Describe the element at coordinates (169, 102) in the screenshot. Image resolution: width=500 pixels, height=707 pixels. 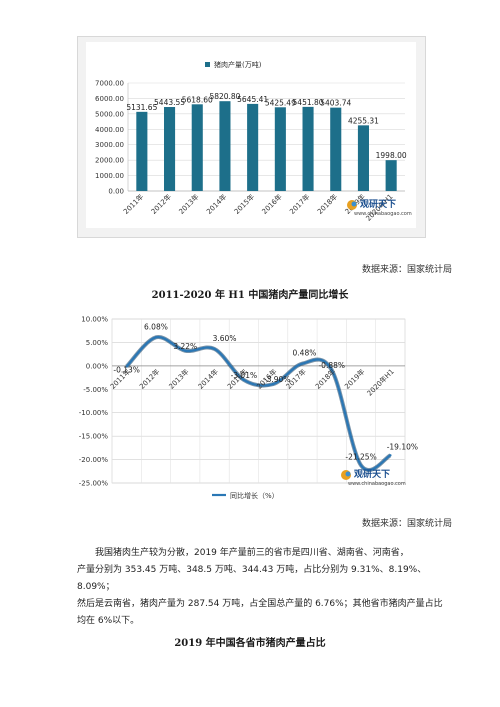
I see `bar-value-label: 5443.55` at that location.